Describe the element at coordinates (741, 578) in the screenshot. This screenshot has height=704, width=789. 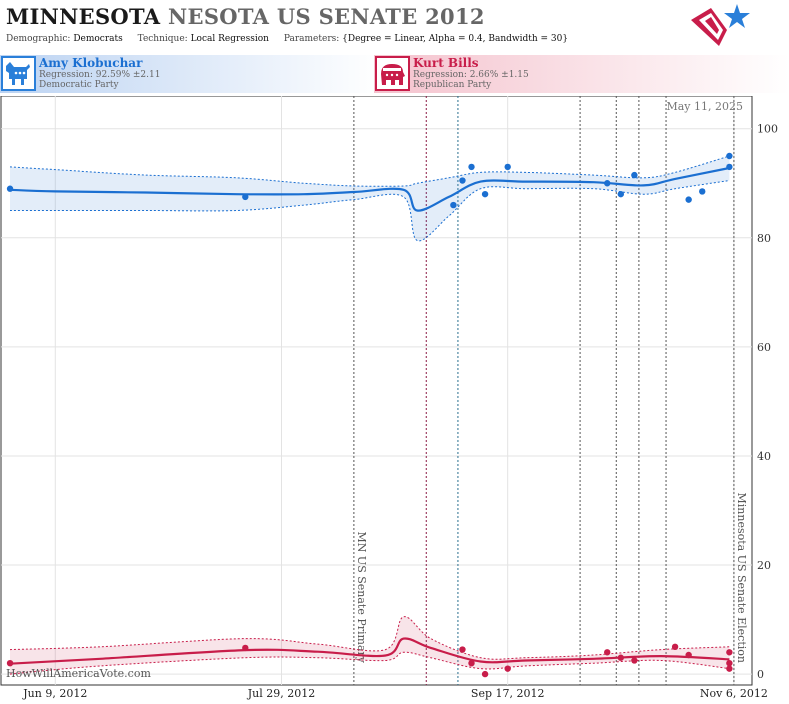
I see `event-label: Minnesota US Senate Election` at that location.